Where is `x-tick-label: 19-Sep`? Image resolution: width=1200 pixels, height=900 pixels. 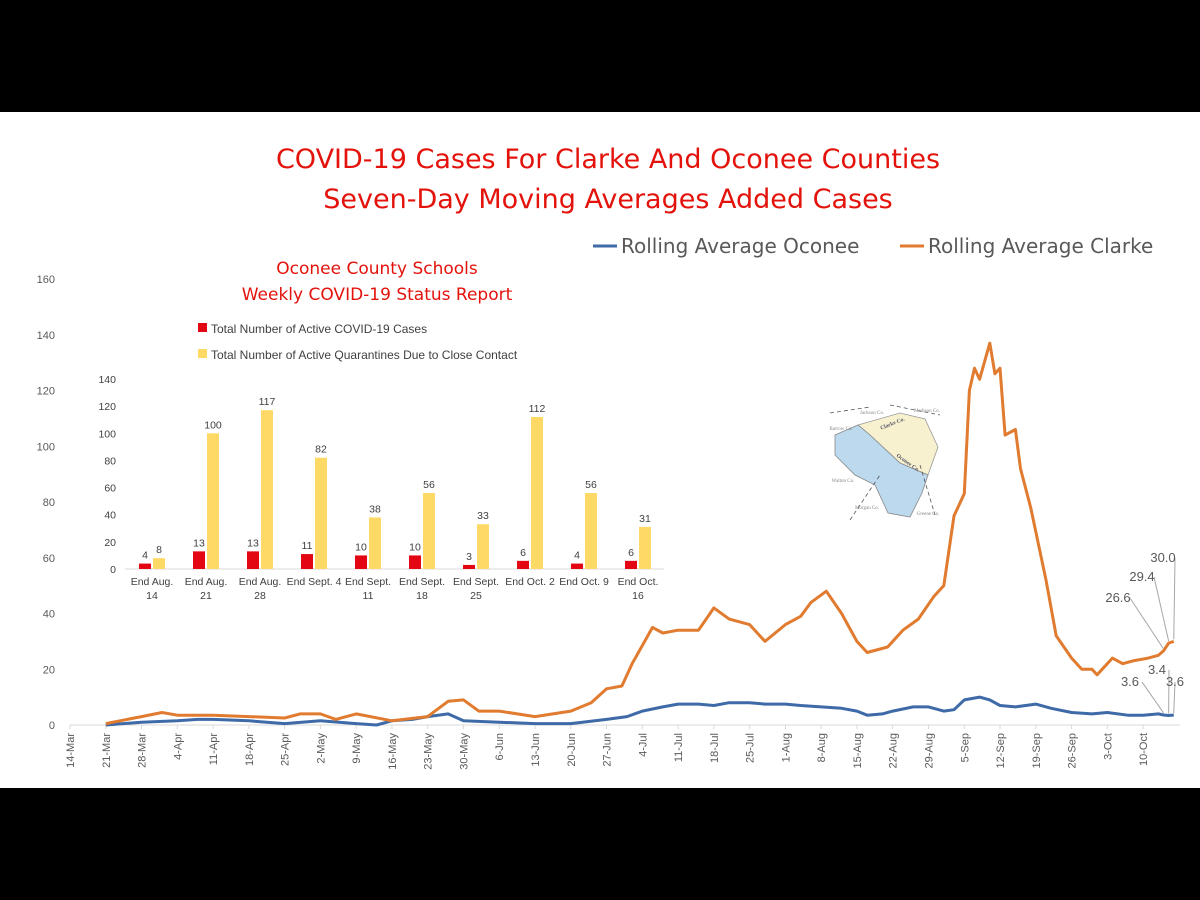
x-tick-label: 19-Sep is located at coordinates (1037, 750).